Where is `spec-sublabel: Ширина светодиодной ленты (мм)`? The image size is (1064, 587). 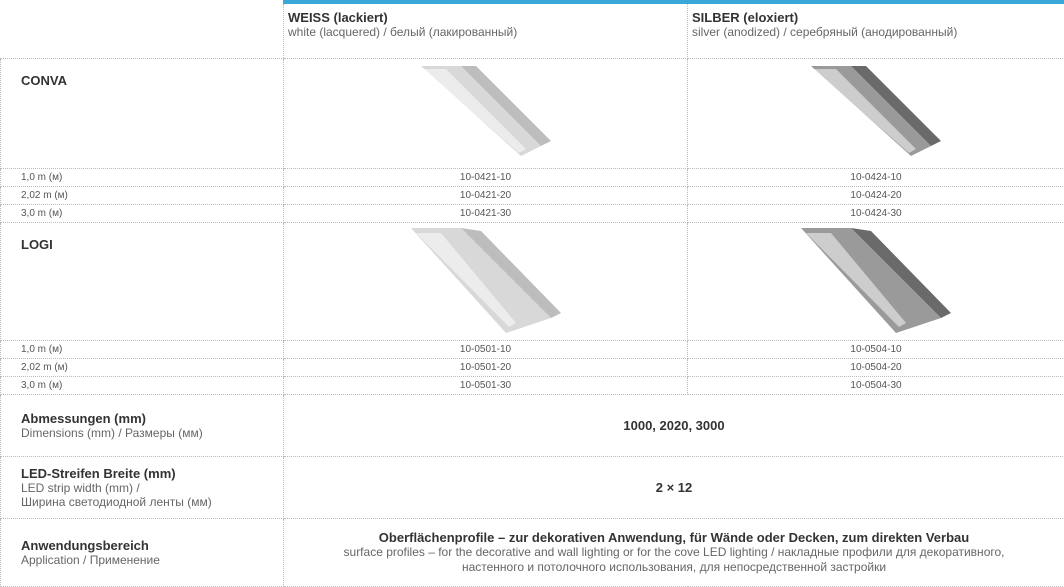
spec-sublabel: Ширина светодиодной ленты (мм) is located at coordinates (152, 502).